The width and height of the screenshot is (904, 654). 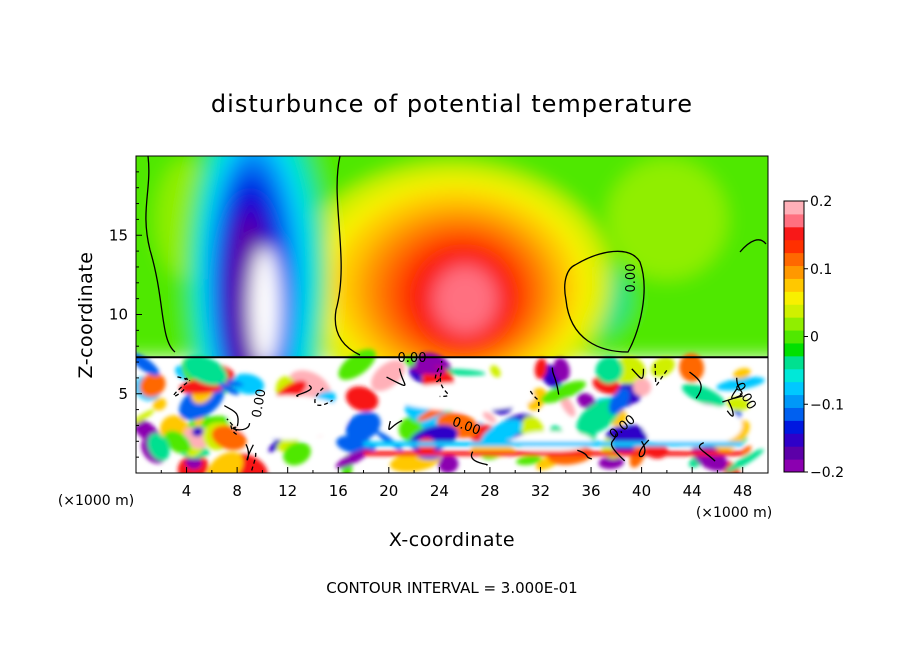 I want to click on y-axis-label: Z-coordinate, so click(x=86, y=315).